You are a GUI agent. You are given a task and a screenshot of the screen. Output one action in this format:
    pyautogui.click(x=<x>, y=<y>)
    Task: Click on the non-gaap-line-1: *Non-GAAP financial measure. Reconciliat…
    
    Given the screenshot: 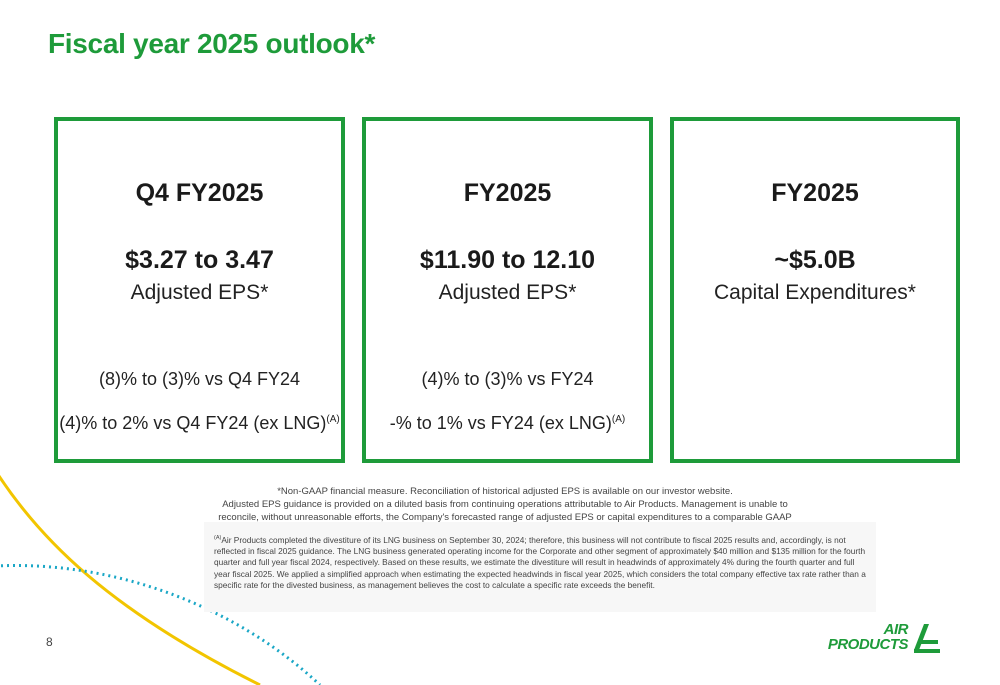 What is the action you would take?
    pyautogui.click(x=505, y=491)
    